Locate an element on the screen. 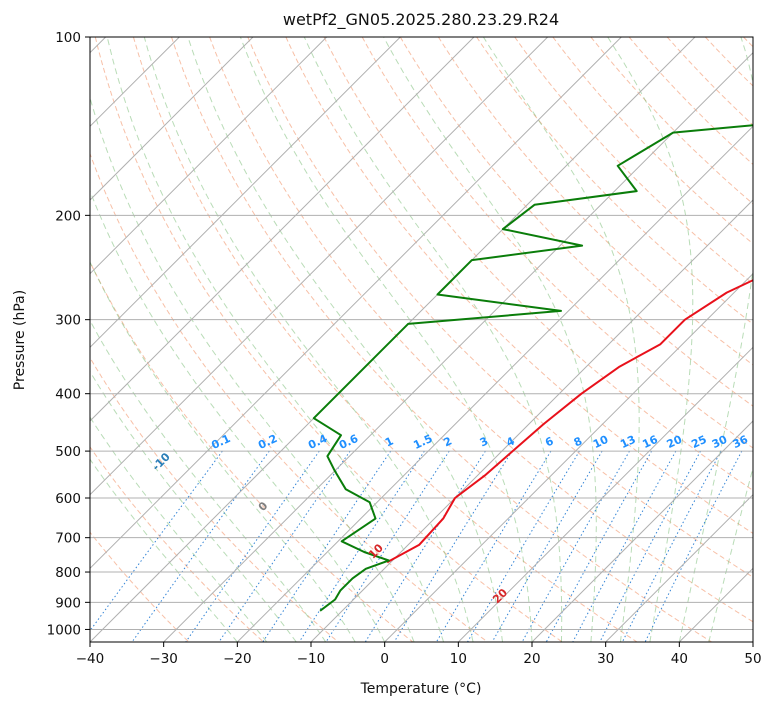  y-tick-label: 400 is located at coordinates (68, 395).